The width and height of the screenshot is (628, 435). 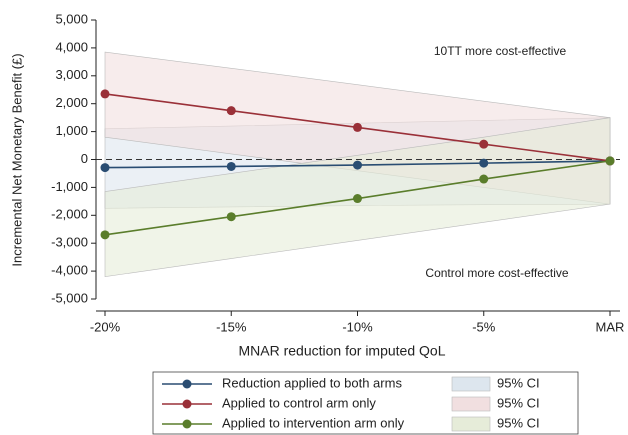 I want to click on legend-box, so click(x=365, y=403).